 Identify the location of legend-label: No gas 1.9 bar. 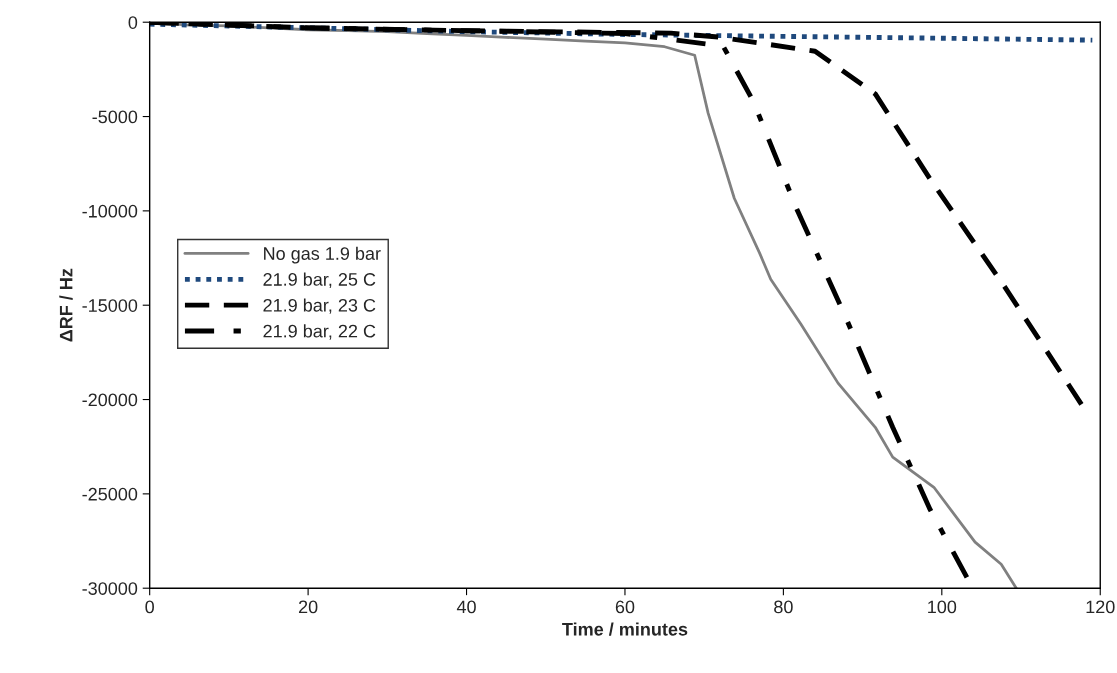
(322, 255).